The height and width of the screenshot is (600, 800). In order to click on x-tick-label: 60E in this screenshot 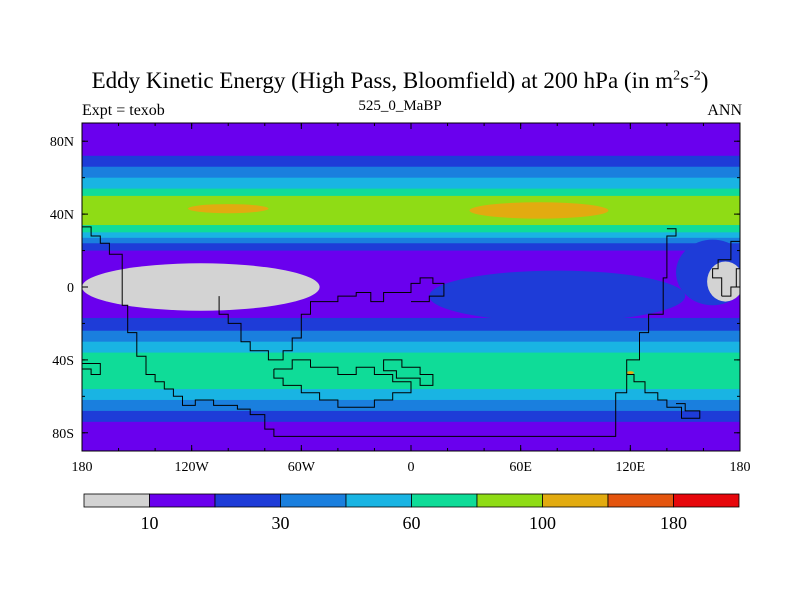, I will do `click(520, 467)`.